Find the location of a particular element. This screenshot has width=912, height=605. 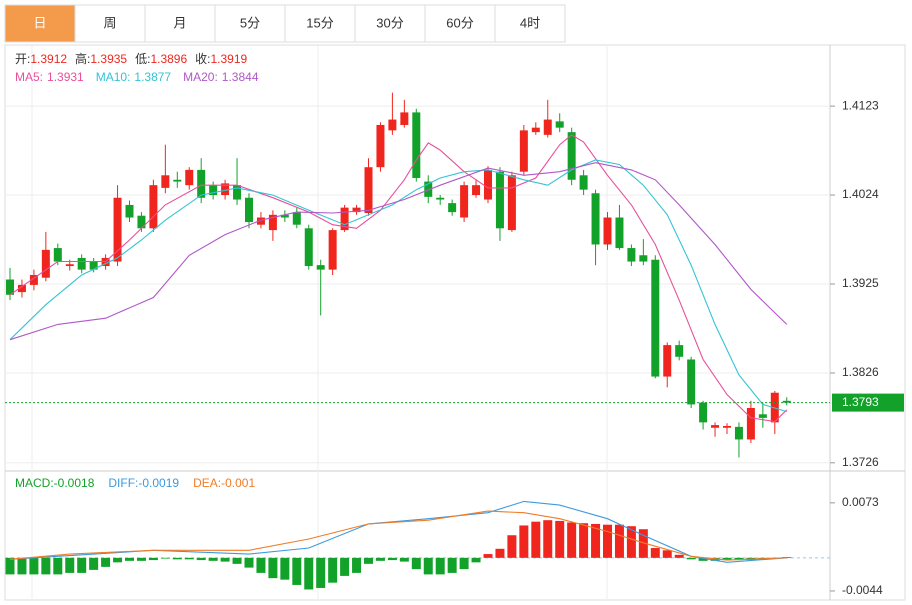

tab-label: 60分 is located at coordinates (459, 22).